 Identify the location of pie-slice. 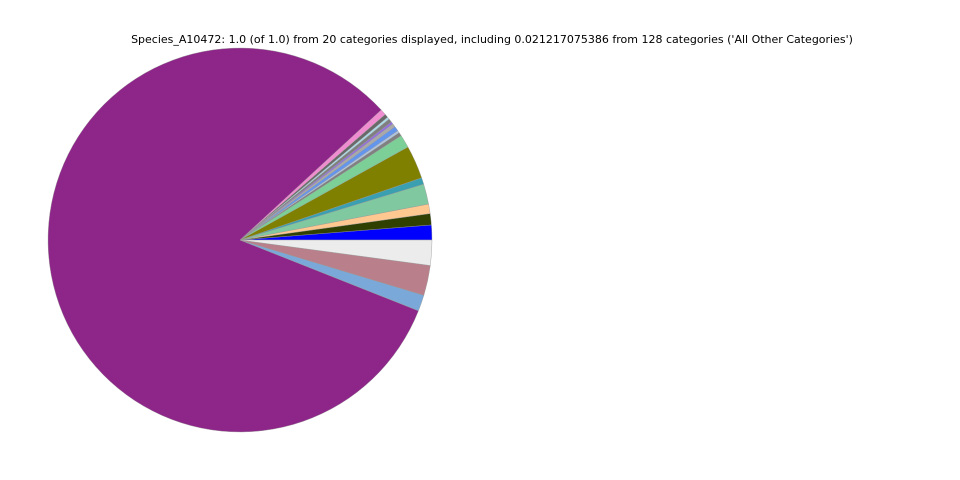
(336, 252).